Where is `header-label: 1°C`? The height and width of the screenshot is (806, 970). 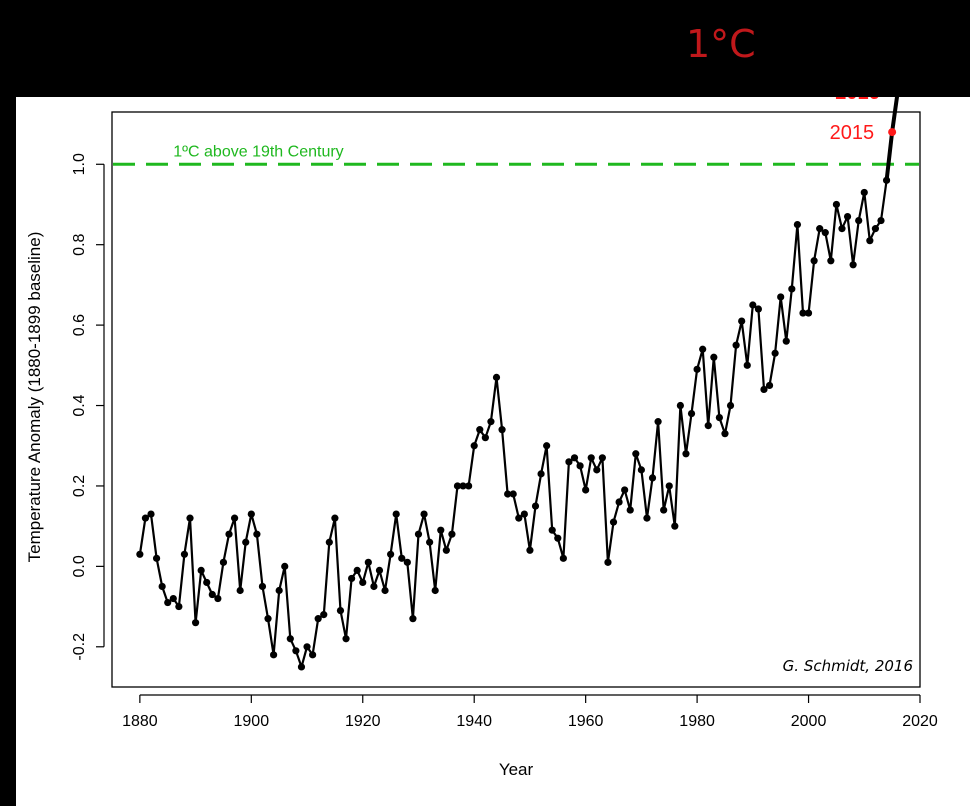
header-label: 1°C is located at coordinates (721, 44).